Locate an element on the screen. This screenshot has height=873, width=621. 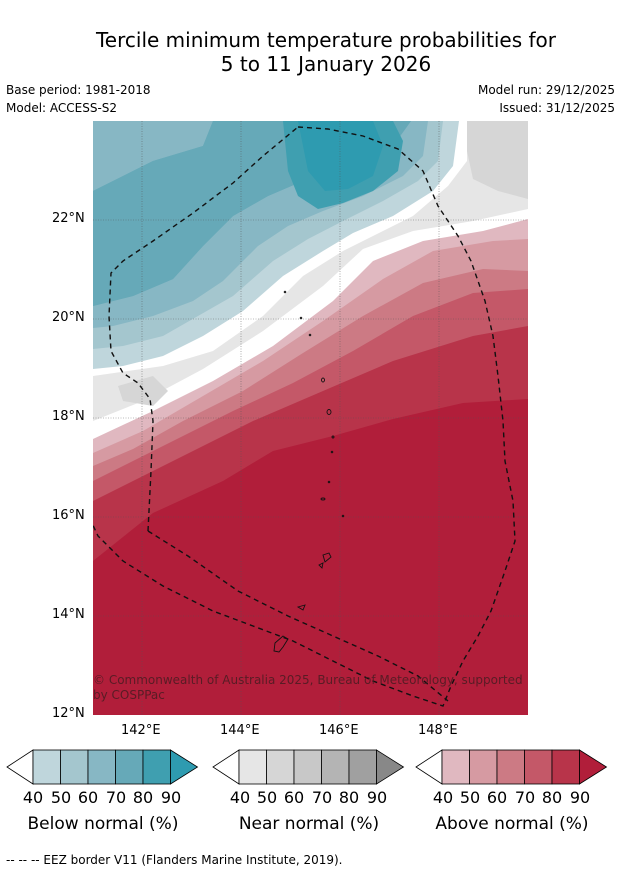
above-colorbar-low-arrow is located at coordinates (429, 767).